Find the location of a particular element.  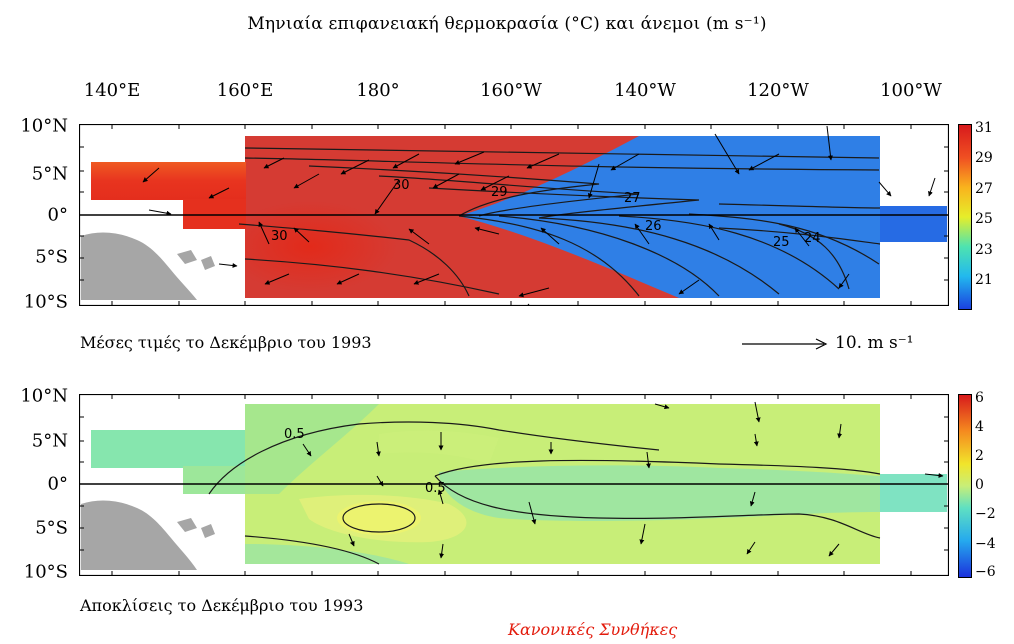

longitude-label-160w: 160°W is located at coordinates (511, 90).